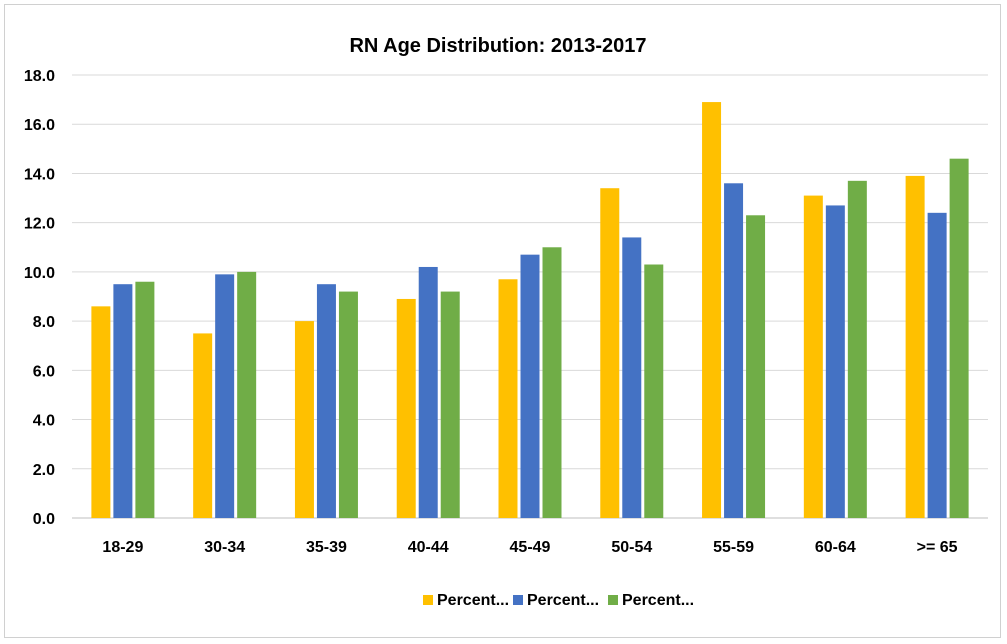 This screenshot has width=1007, height=644. I want to click on x-tick-label: 18-29, so click(122, 547).